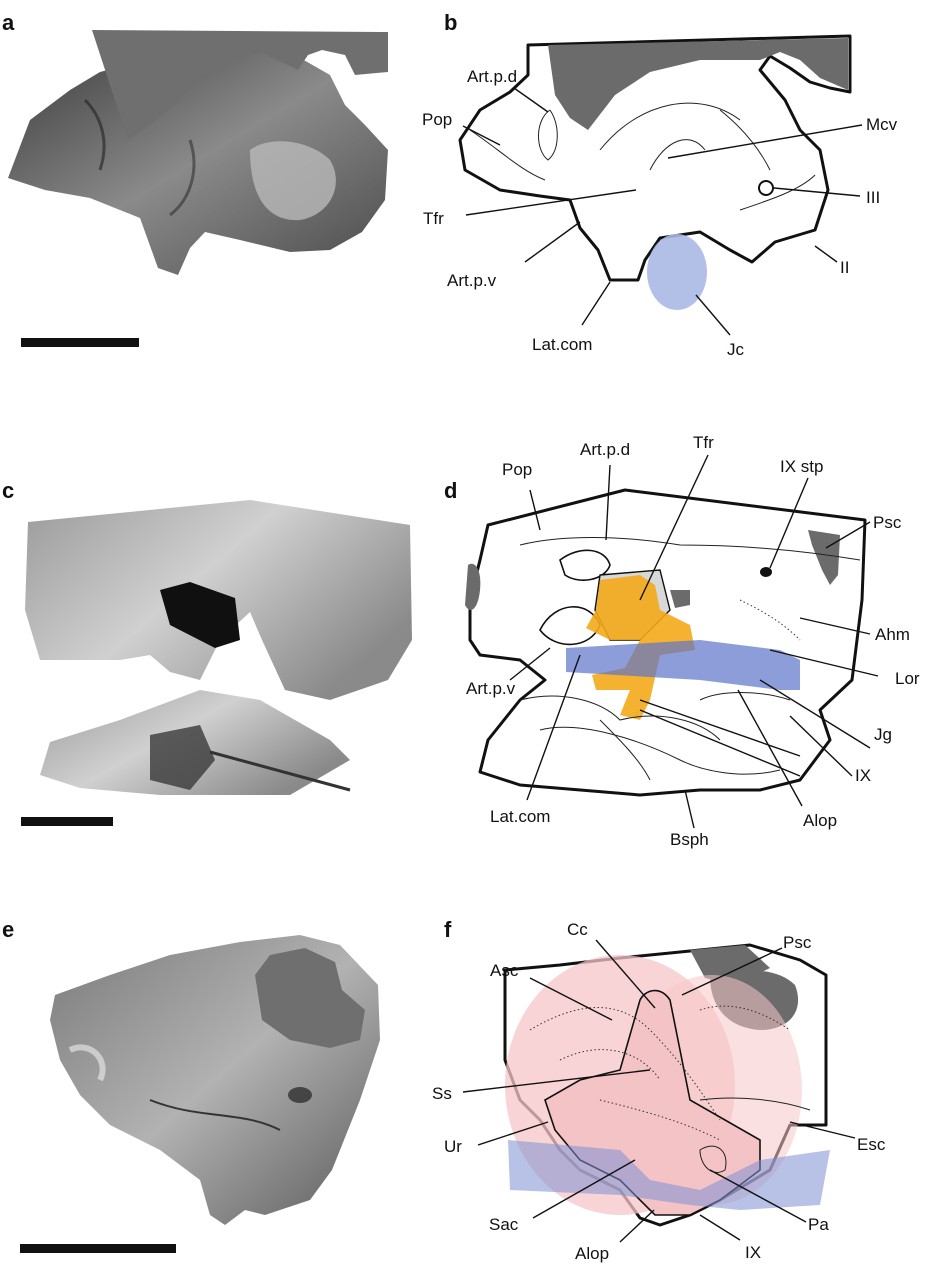  I want to click on label-jc: Jc, so click(736, 349).